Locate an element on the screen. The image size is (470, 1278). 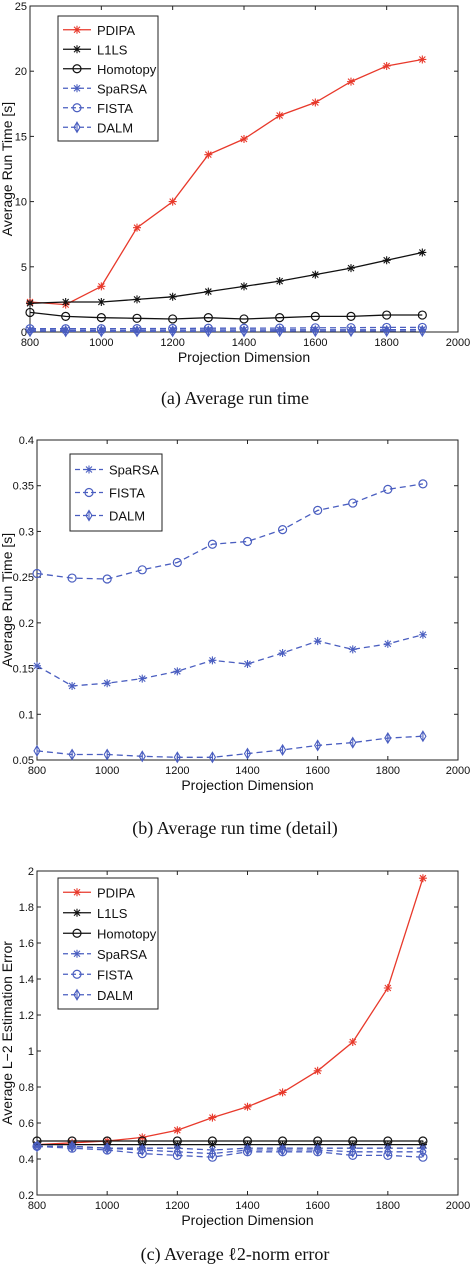
legend-item-pdipa: PDIPA is located at coordinates (99, 892).